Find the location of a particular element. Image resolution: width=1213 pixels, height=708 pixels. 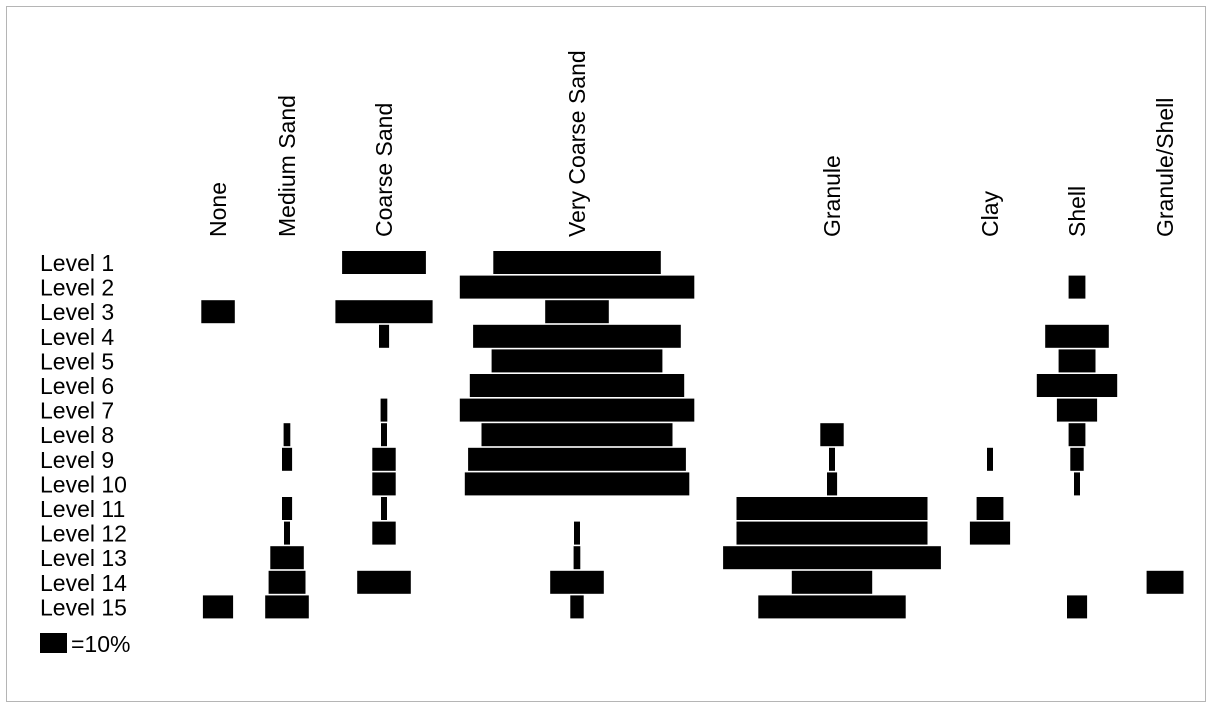

bar-level-9-medium-sand is located at coordinates (287, 459).